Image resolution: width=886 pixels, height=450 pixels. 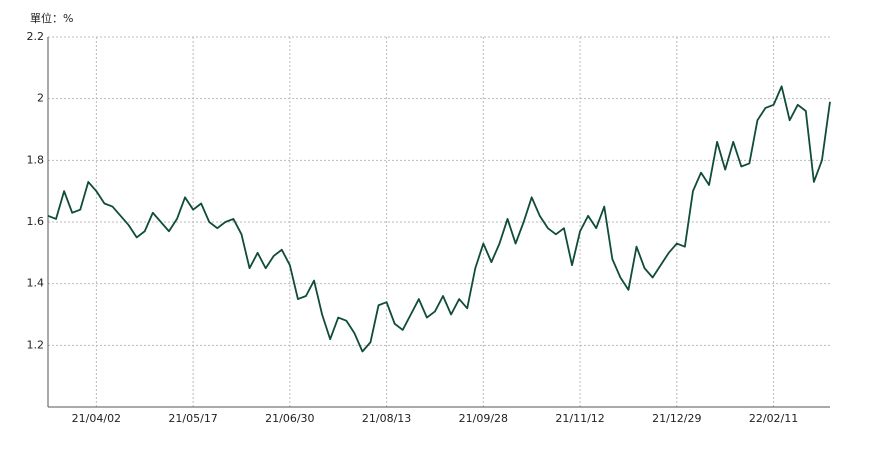 What do you see at coordinates (579, 418) in the screenshot?
I see `x-tick-label: 21/11/12` at bounding box center [579, 418].